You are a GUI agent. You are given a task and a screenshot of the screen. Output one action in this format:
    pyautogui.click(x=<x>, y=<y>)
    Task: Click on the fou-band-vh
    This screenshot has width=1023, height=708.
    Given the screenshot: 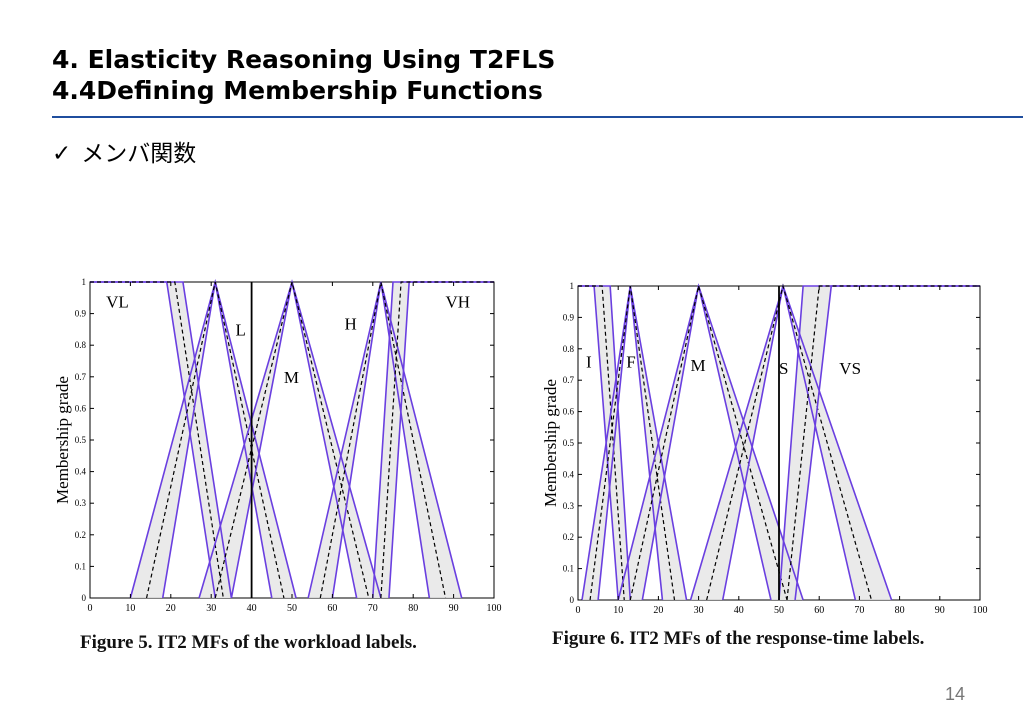 What is the action you would take?
    pyautogui.click(x=433, y=440)
    